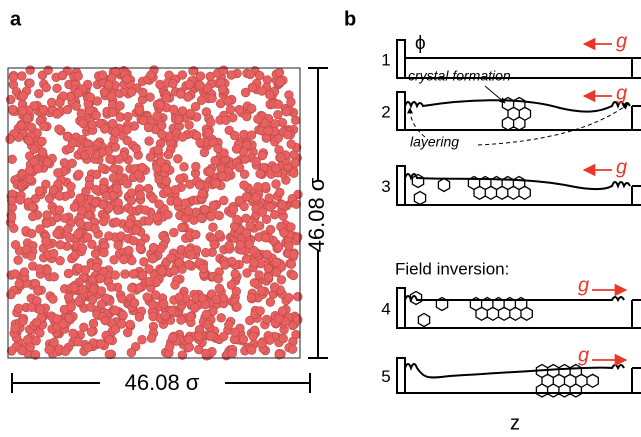 This screenshot has height=437, width=641. What do you see at coordinates (583, 285) in the screenshot?
I see `gravity-label: g` at bounding box center [583, 285].